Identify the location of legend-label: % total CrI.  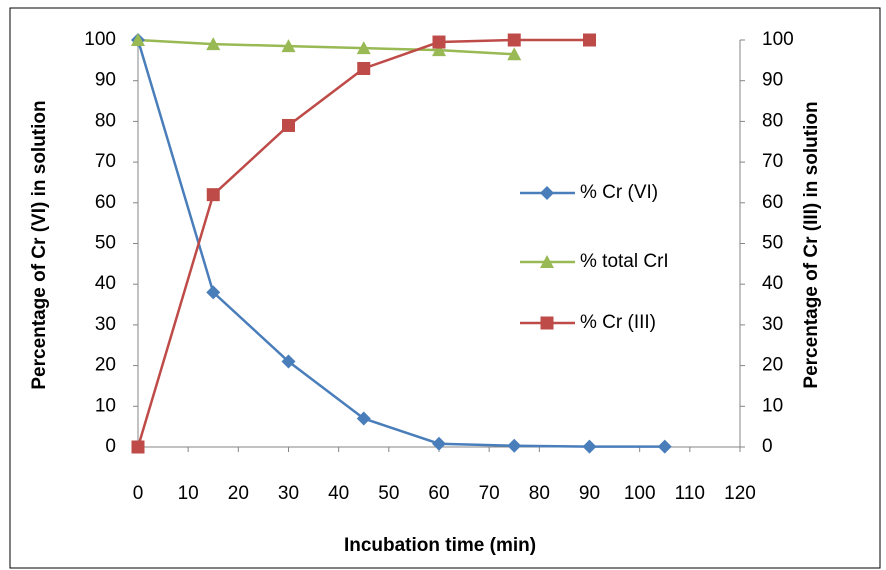
(624, 261).